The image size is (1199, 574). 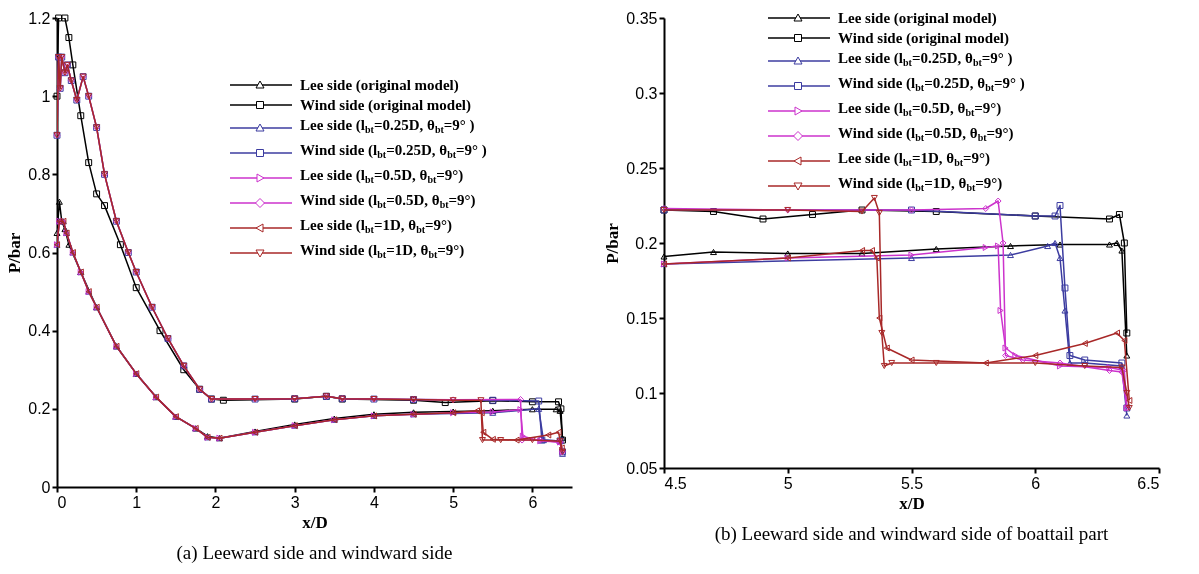 What do you see at coordinates (62, 502) in the screenshot?
I see `x-tick-label: 0` at bounding box center [62, 502].